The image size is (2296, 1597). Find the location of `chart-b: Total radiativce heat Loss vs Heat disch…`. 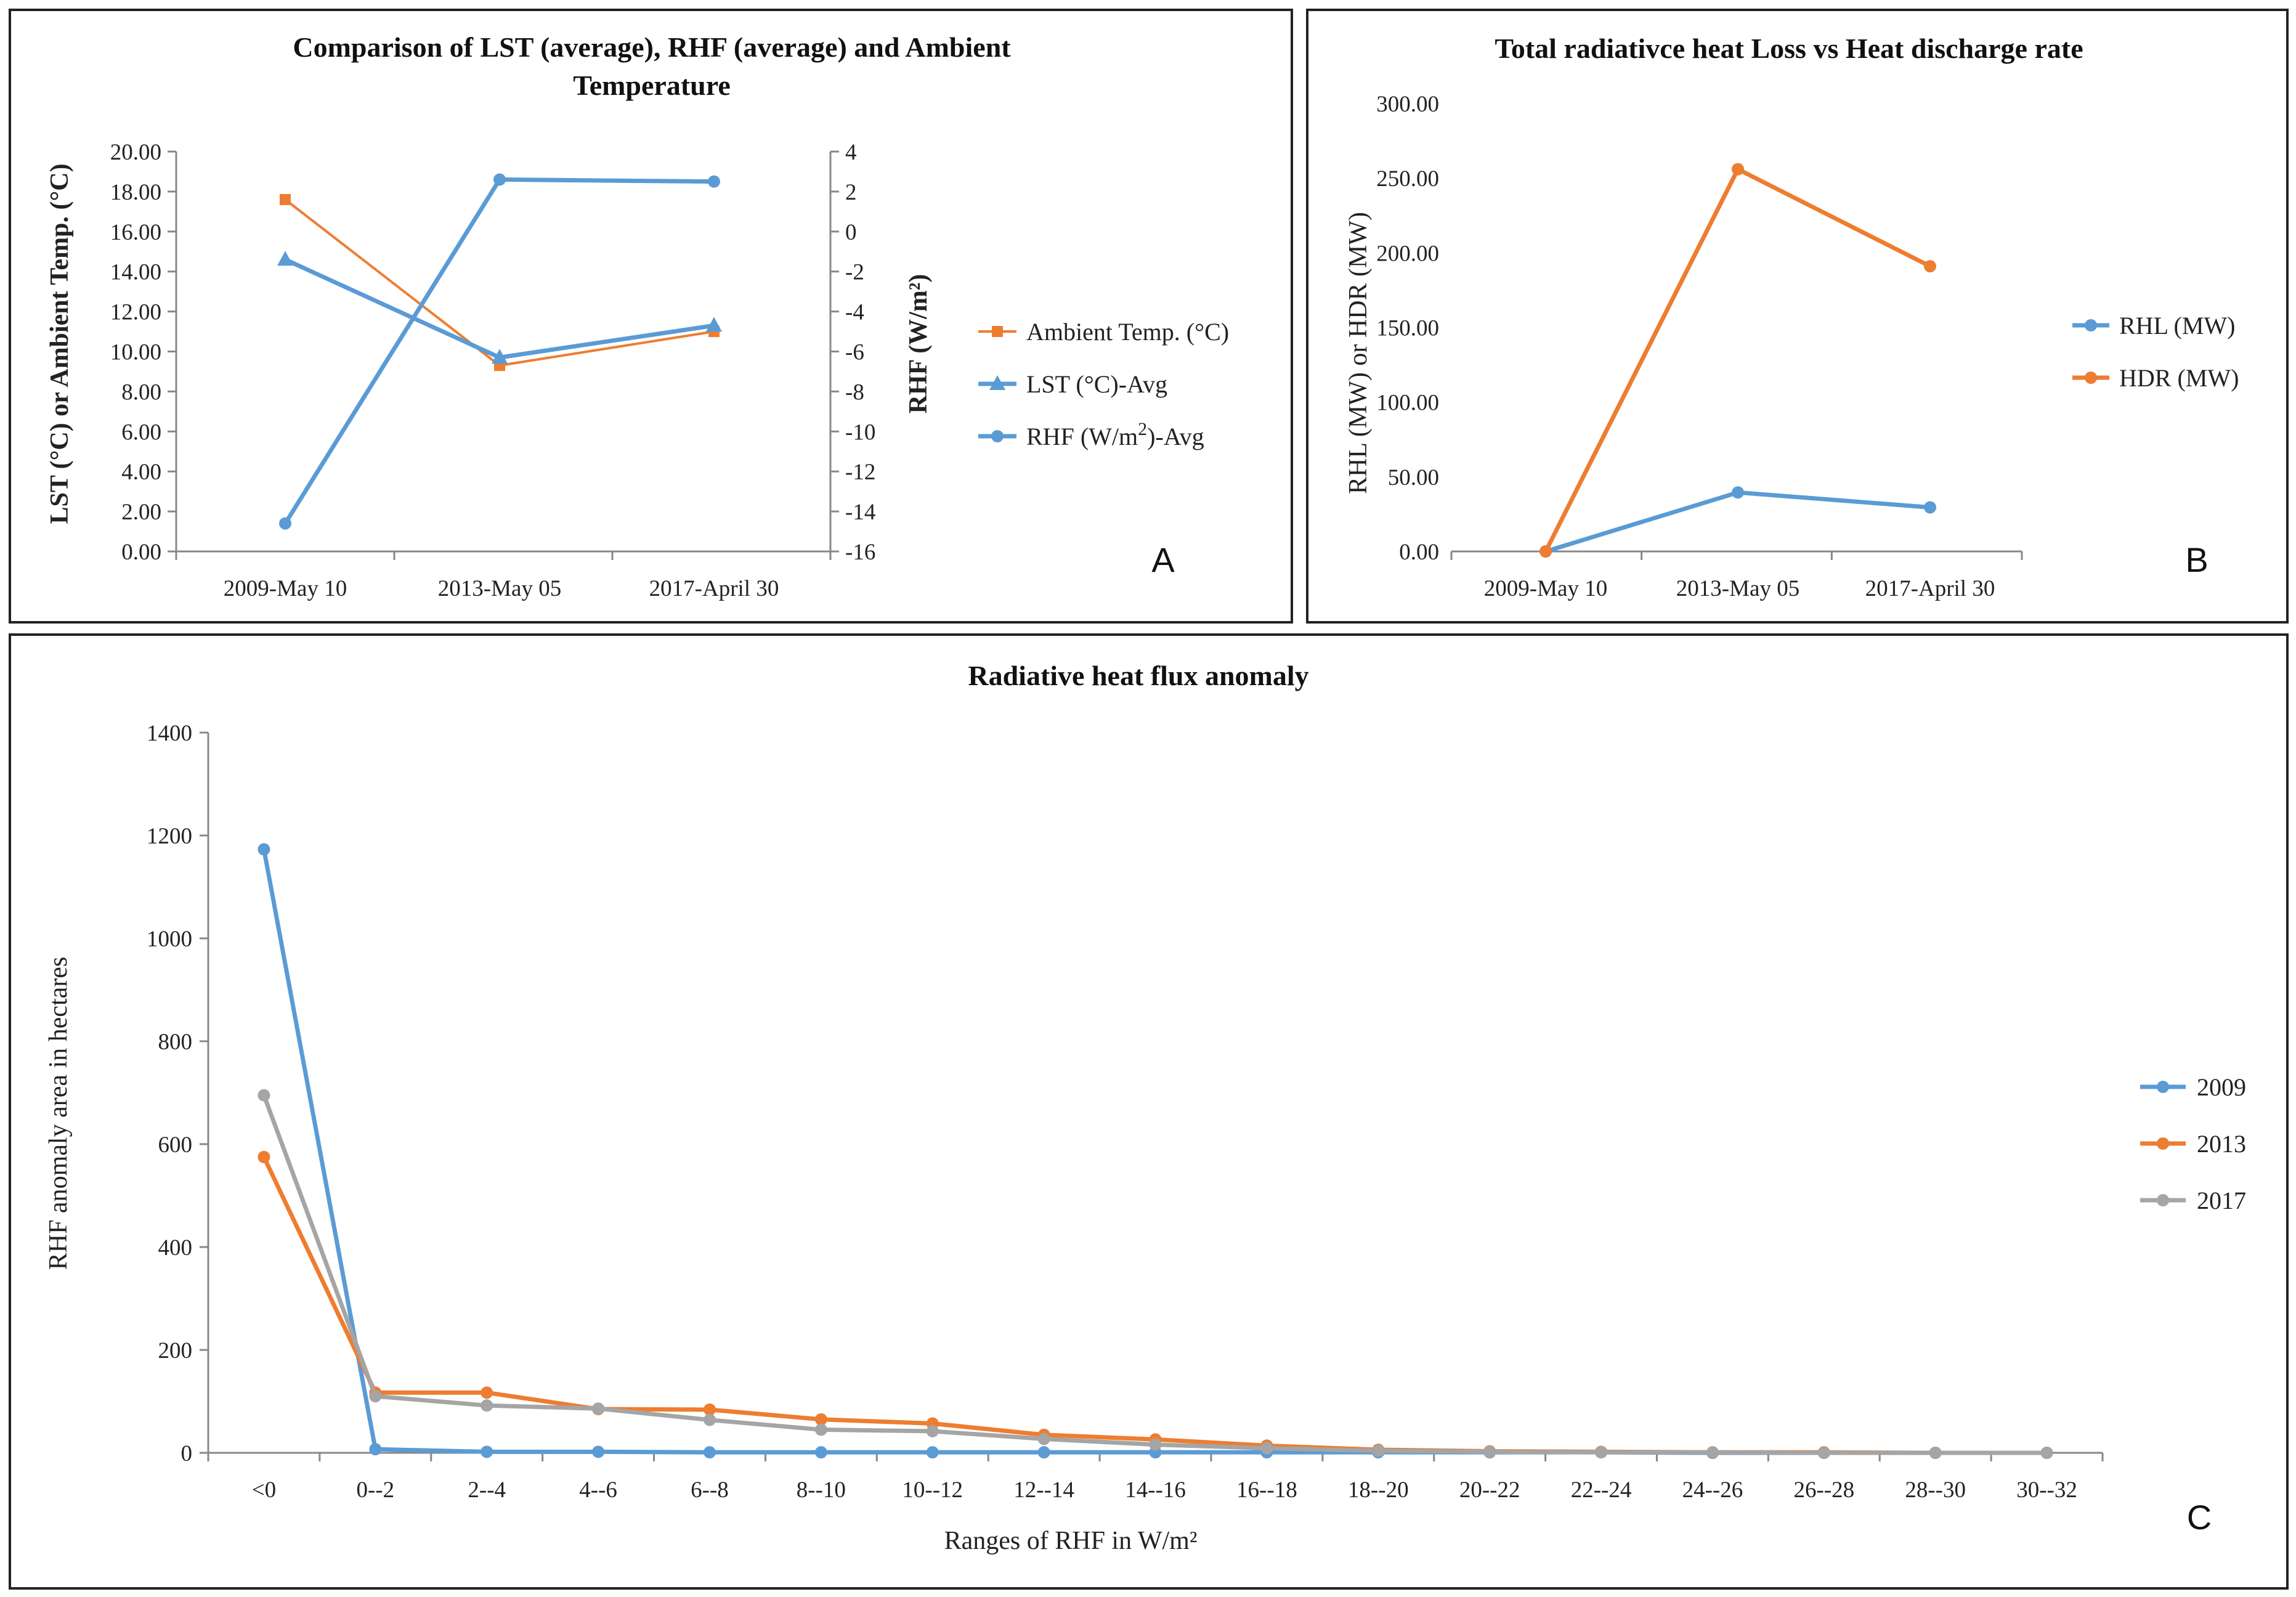

chart-b: Total radiativce heat Loss vs Heat disch… is located at coordinates (1791, 317).